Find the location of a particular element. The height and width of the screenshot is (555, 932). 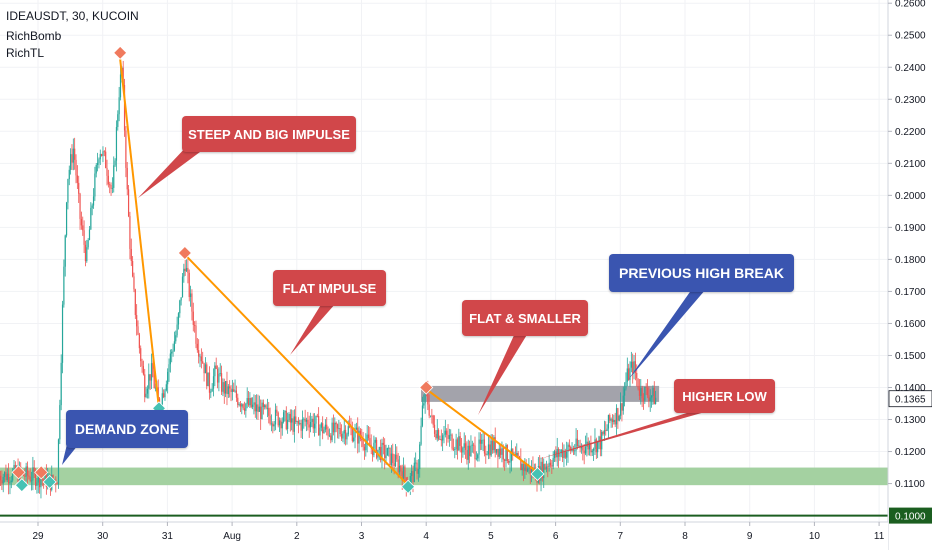

pointer-higher-low is located at coordinates (620, 436).